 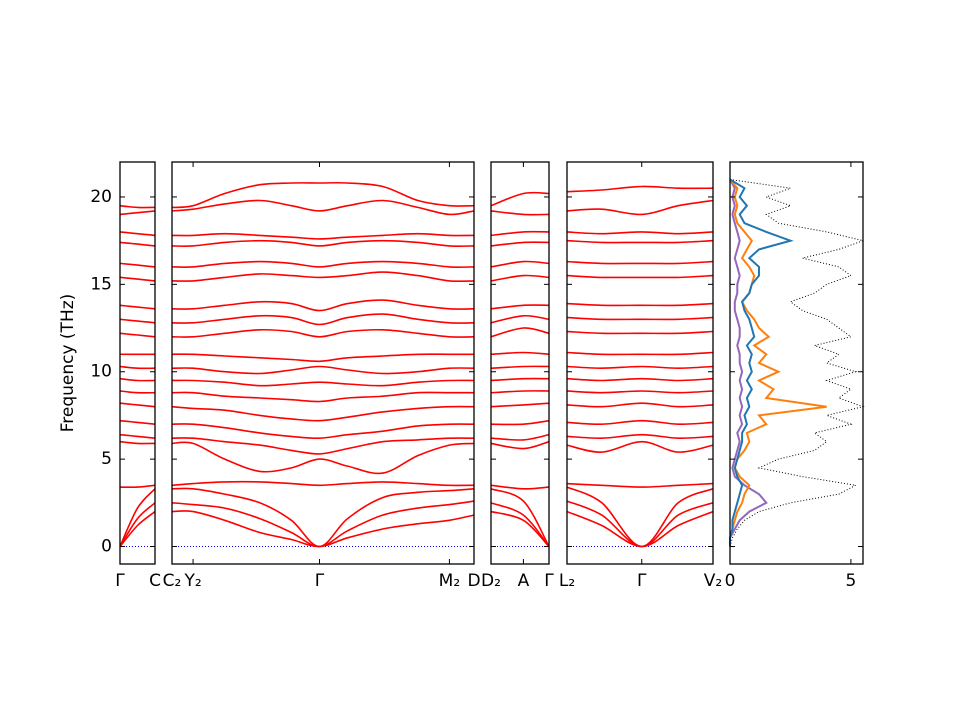 What do you see at coordinates (473, 581) in the screenshot?
I see `x-tick-label: D` at bounding box center [473, 581].